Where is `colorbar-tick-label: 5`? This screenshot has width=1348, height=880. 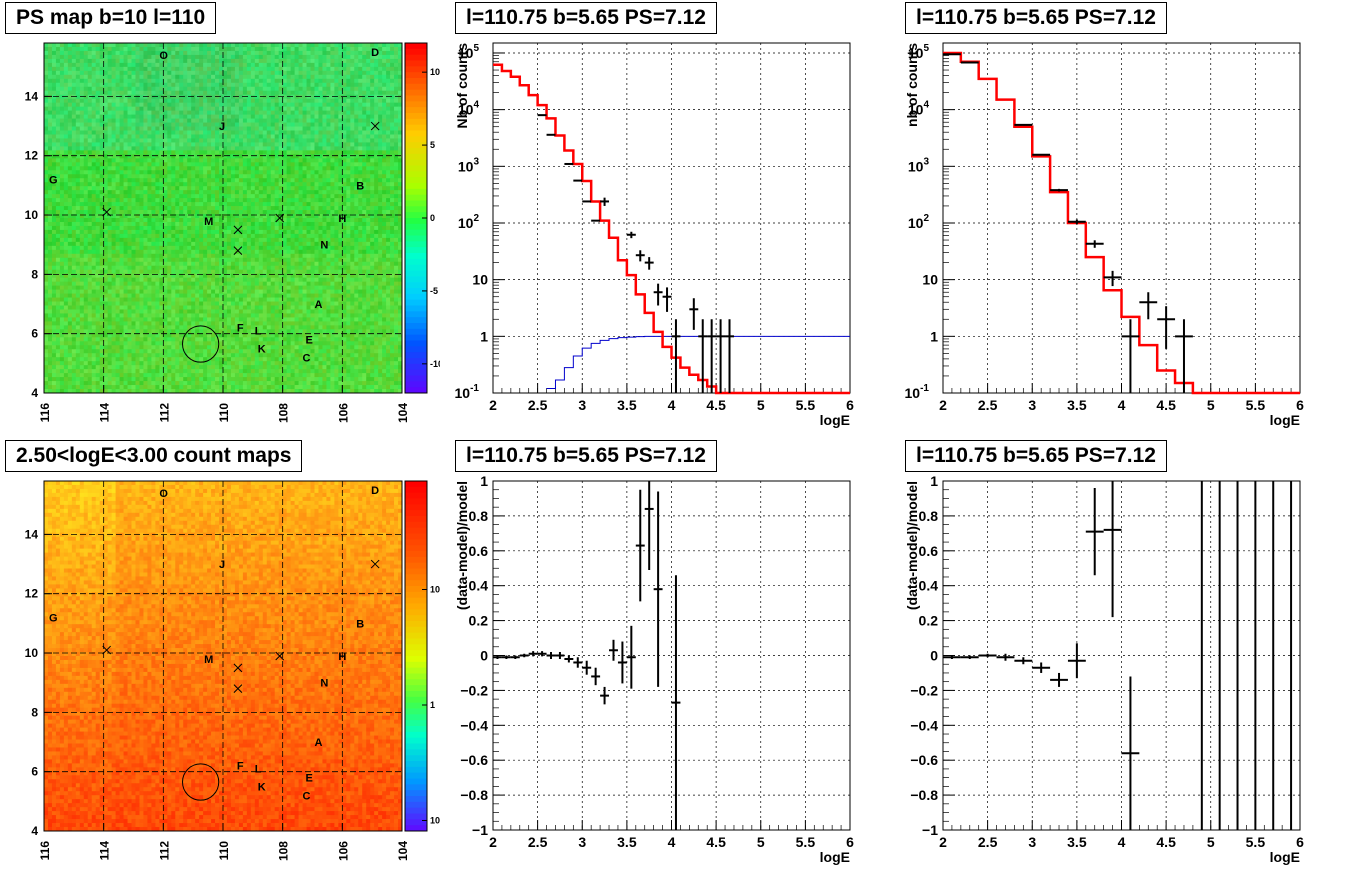 colorbar-tick-label: 5 is located at coordinates (432, 145).